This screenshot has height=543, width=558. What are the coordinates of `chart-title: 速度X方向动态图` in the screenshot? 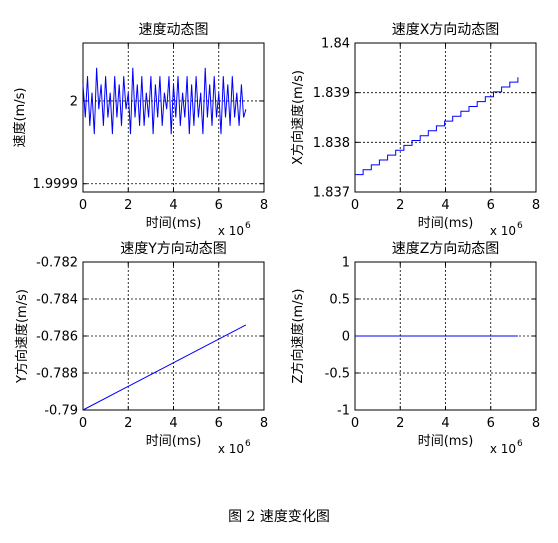 It's located at (446, 30).